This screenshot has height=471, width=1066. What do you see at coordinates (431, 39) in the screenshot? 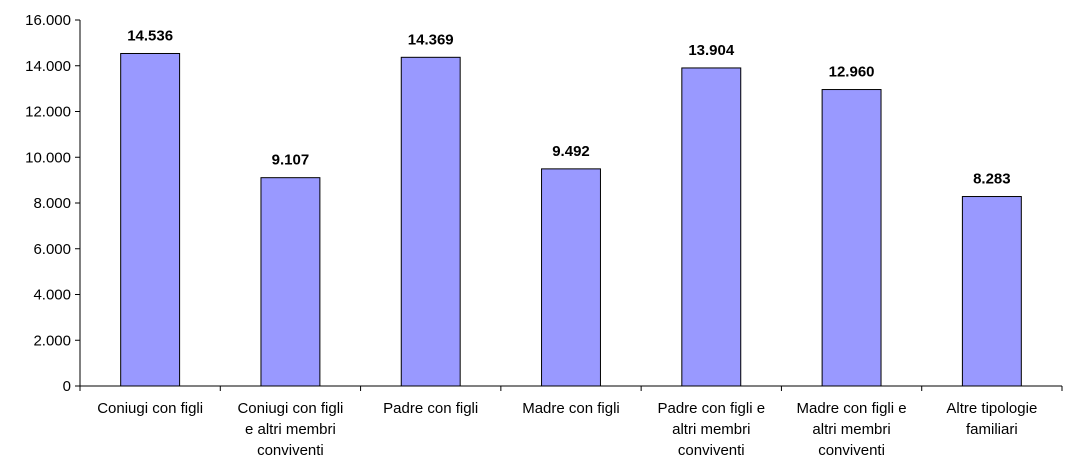
I see `data-label: 14.369` at bounding box center [431, 39].